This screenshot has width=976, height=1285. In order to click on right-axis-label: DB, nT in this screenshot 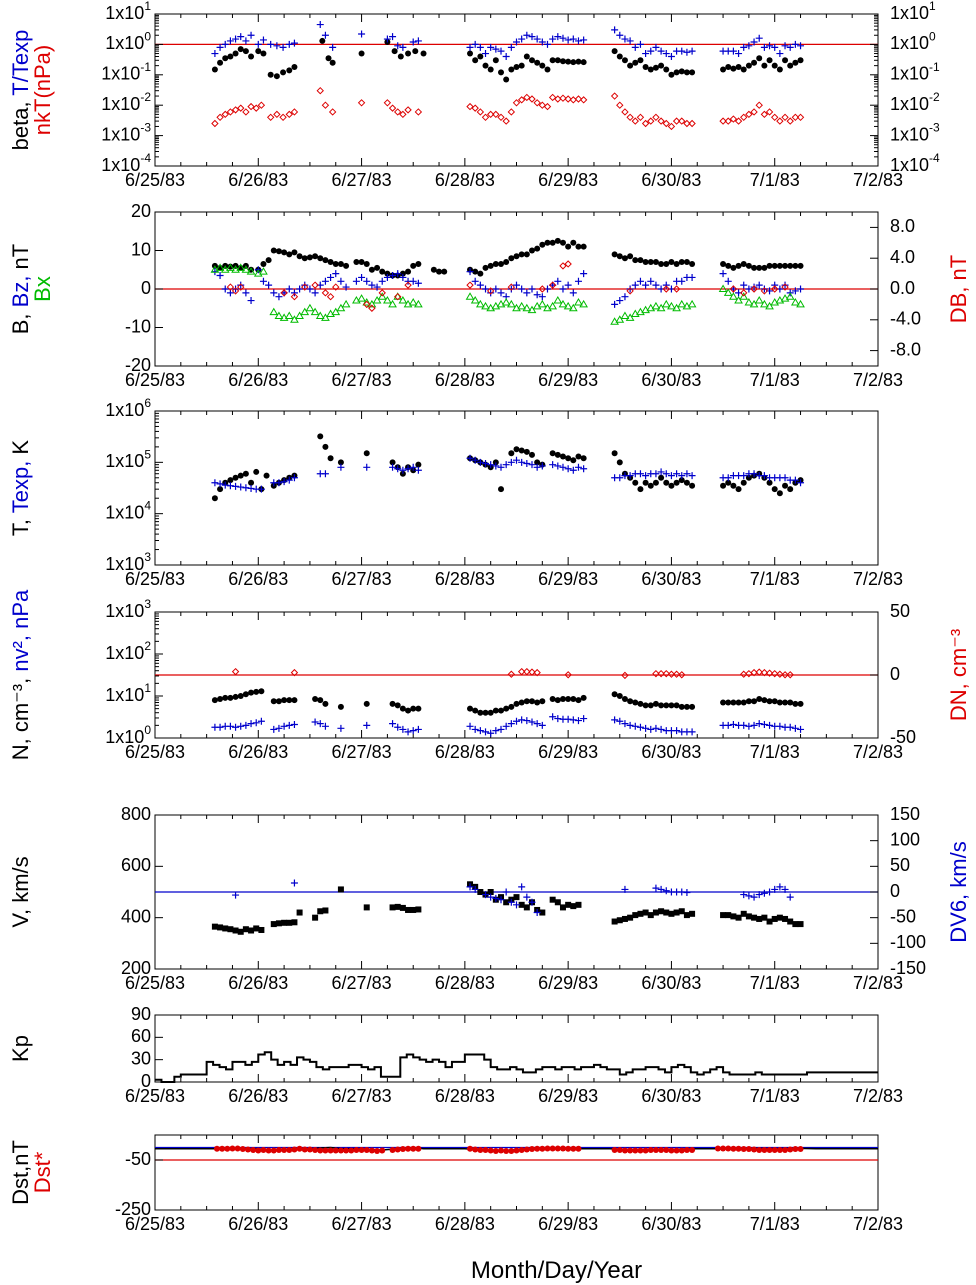, I will do `click(958, 289)`.